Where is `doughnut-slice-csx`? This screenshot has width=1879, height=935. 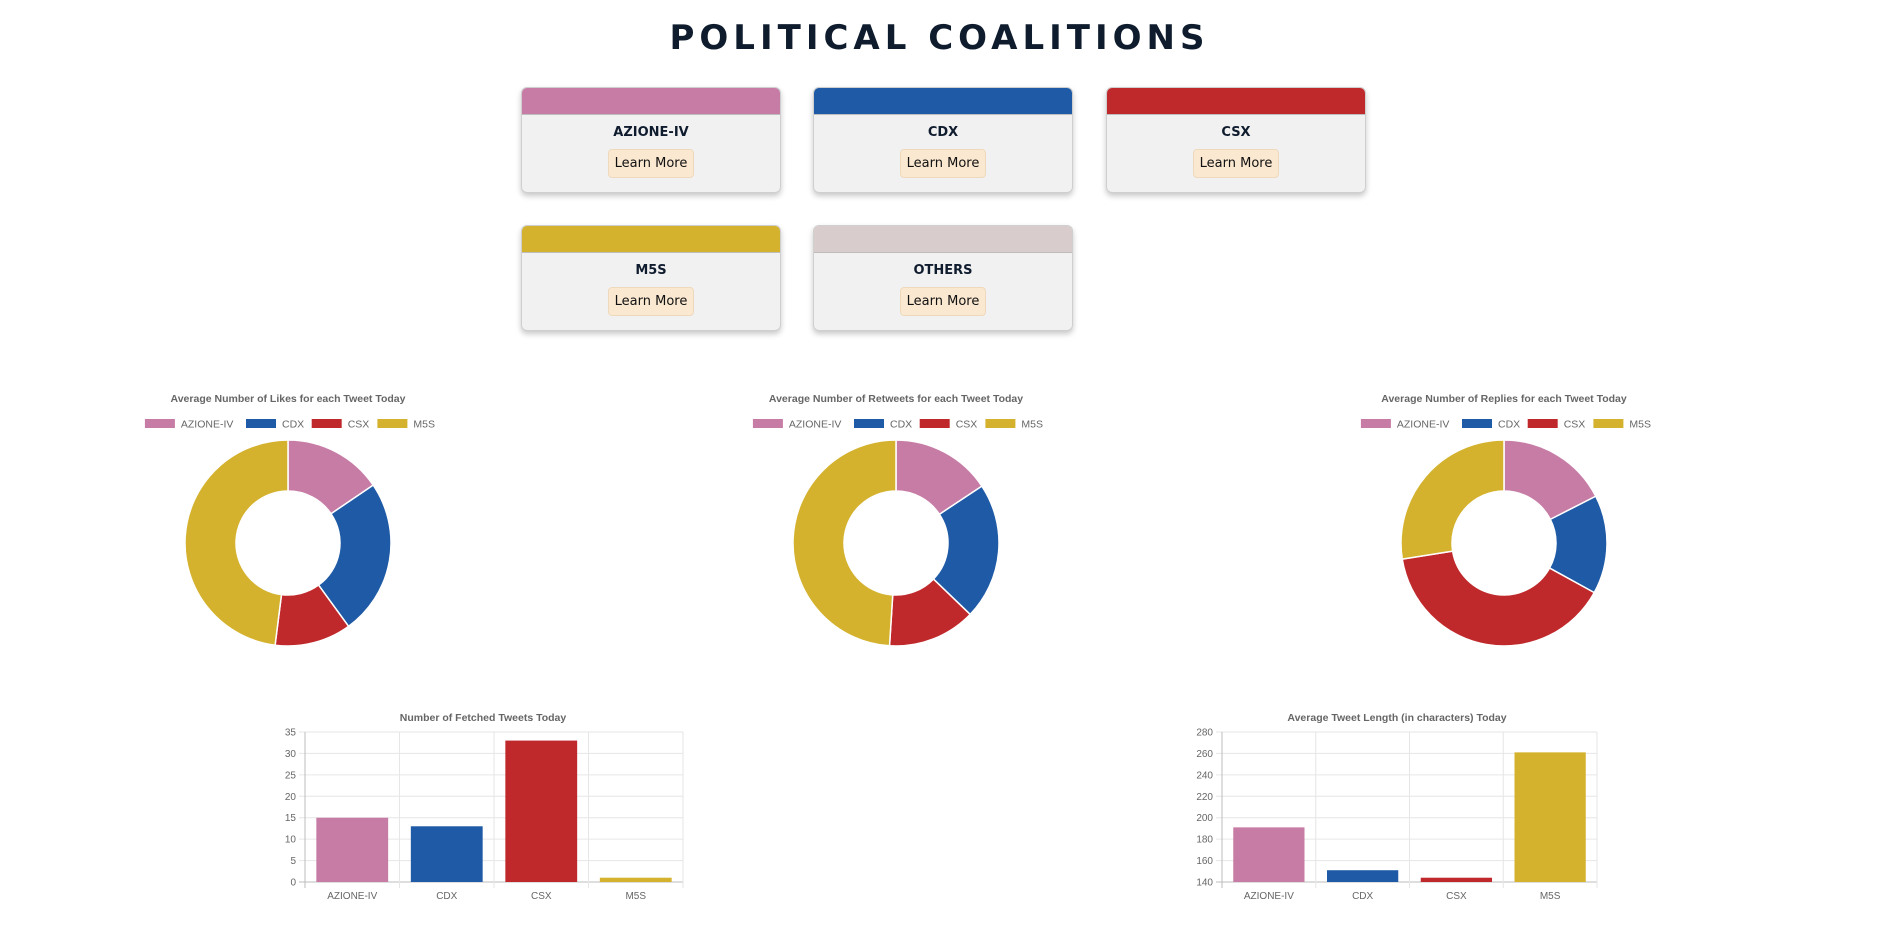 doughnut-slice-csx is located at coordinates (1498, 598).